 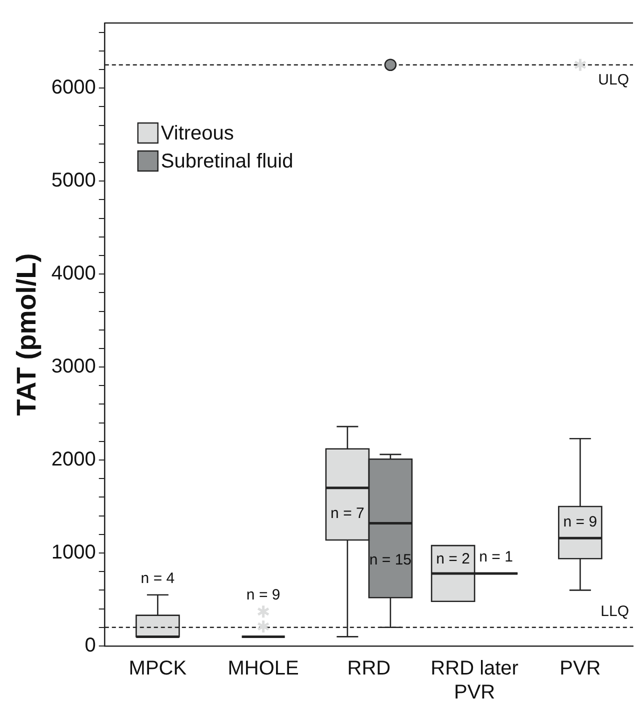 I want to click on legend-label: Vitreous, so click(x=197, y=133).